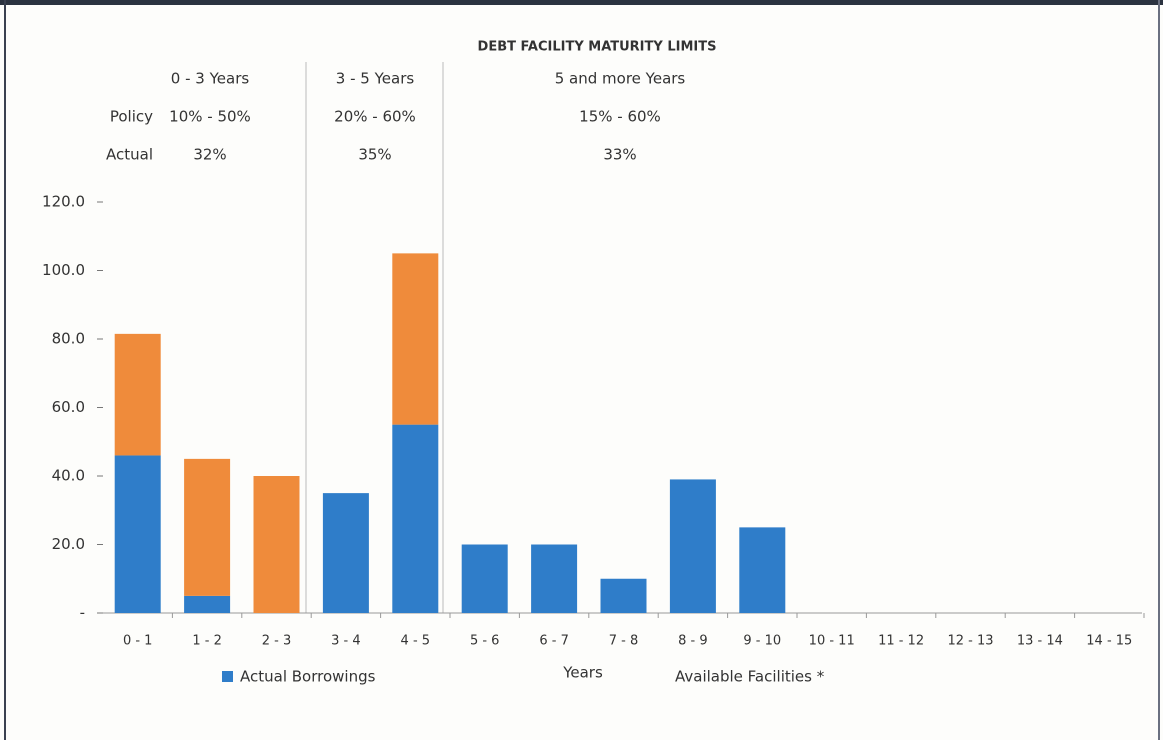 Image resolution: width=1163 pixels, height=740 pixels. What do you see at coordinates (620, 117) in the screenshot?
I see `band-policy: 15% - 60%` at bounding box center [620, 117].